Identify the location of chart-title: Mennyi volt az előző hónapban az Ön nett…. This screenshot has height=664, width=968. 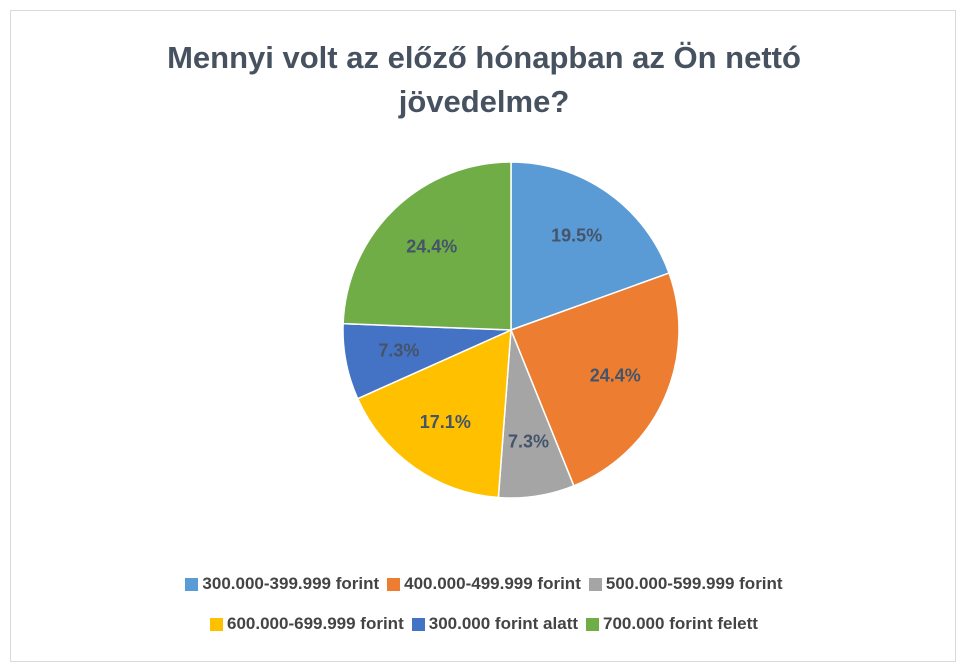
(484, 79).